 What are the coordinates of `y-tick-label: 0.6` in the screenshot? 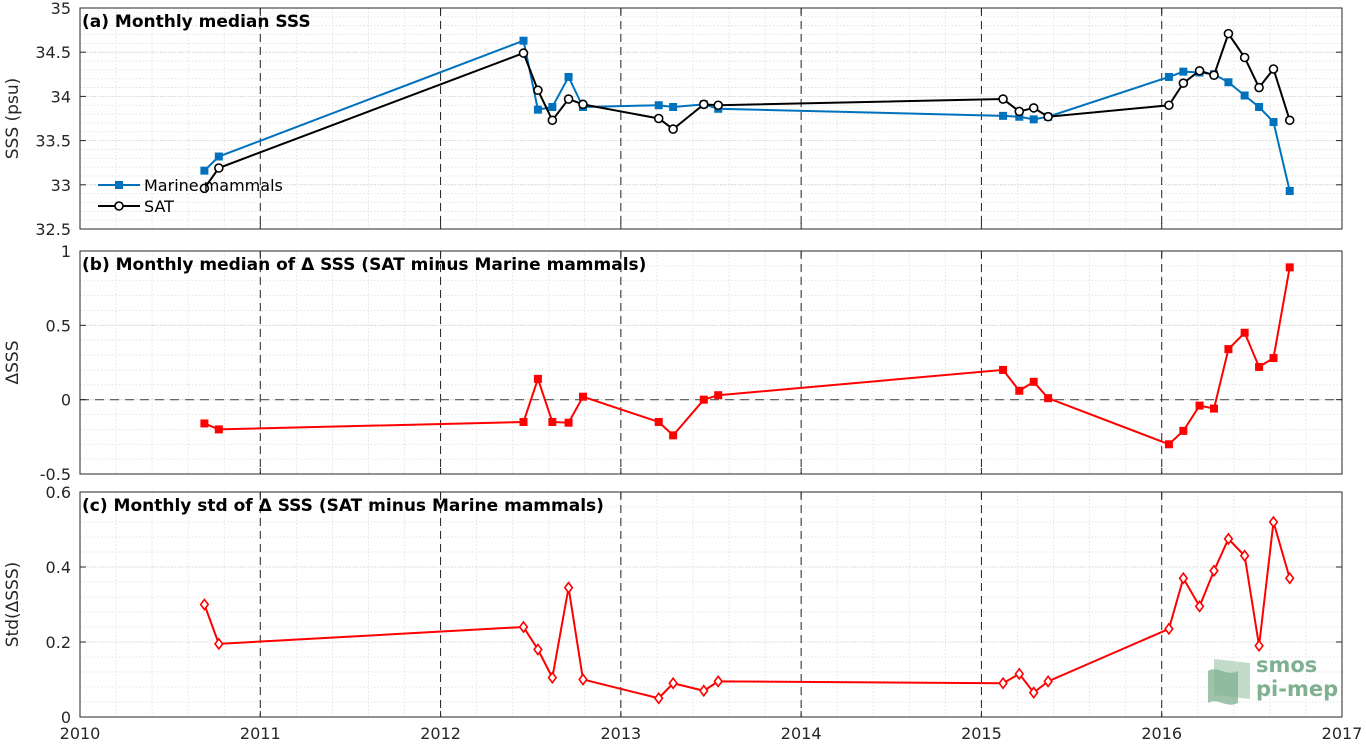 It's located at (58, 492).